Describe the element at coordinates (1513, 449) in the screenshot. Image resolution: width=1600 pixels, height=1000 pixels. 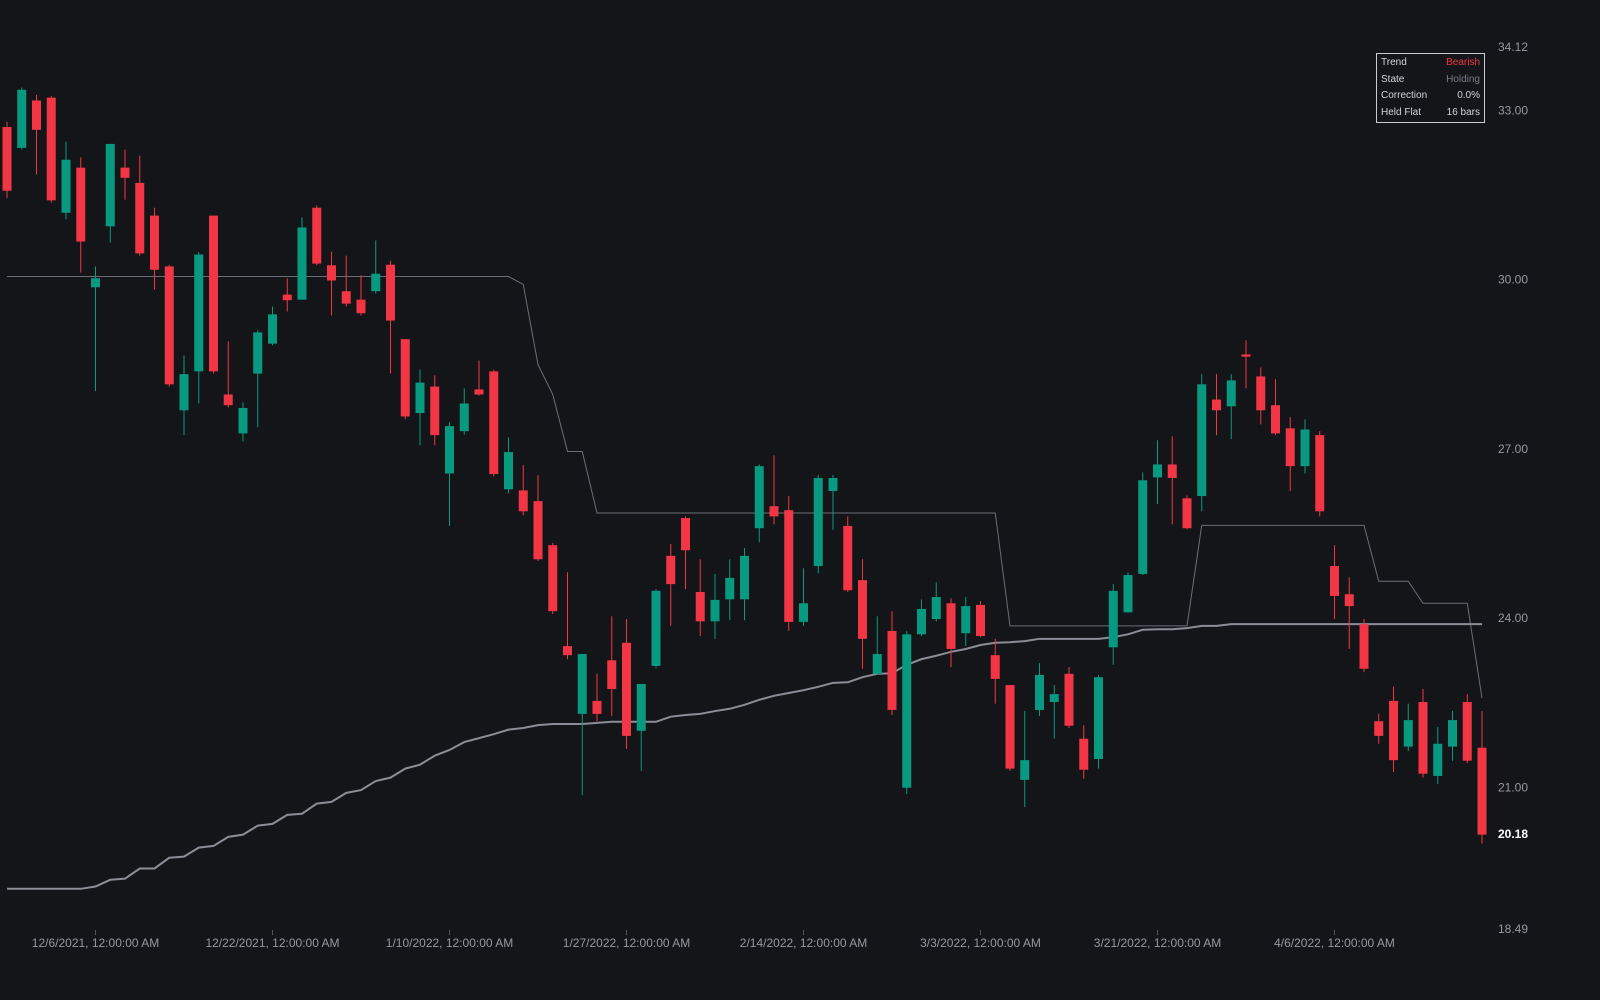
I see `y-tick-label: 27.00` at that location.